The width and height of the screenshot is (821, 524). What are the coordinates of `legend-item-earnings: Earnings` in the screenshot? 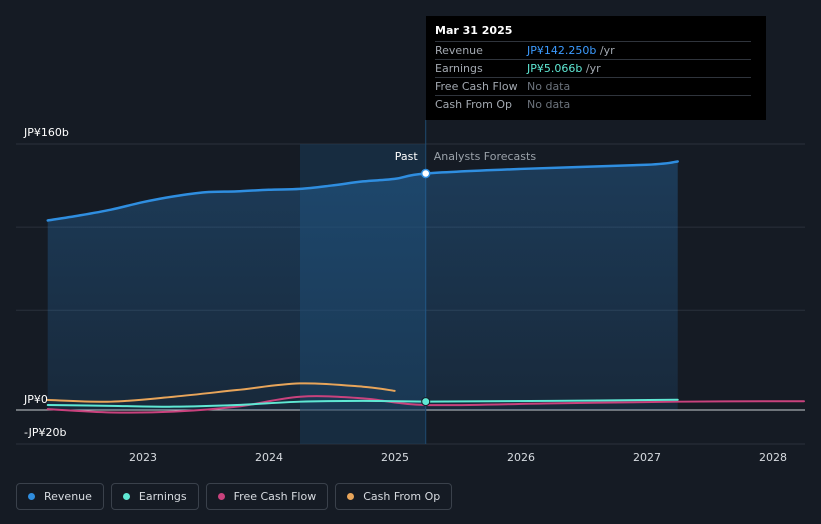 It's located at (154, 496).